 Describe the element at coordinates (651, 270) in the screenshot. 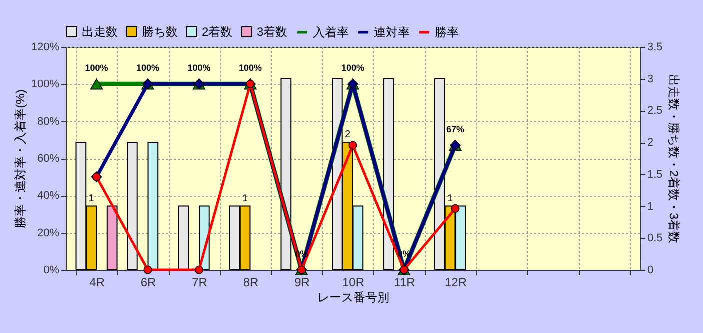

I see `y2-tick-label: 0` at that location.